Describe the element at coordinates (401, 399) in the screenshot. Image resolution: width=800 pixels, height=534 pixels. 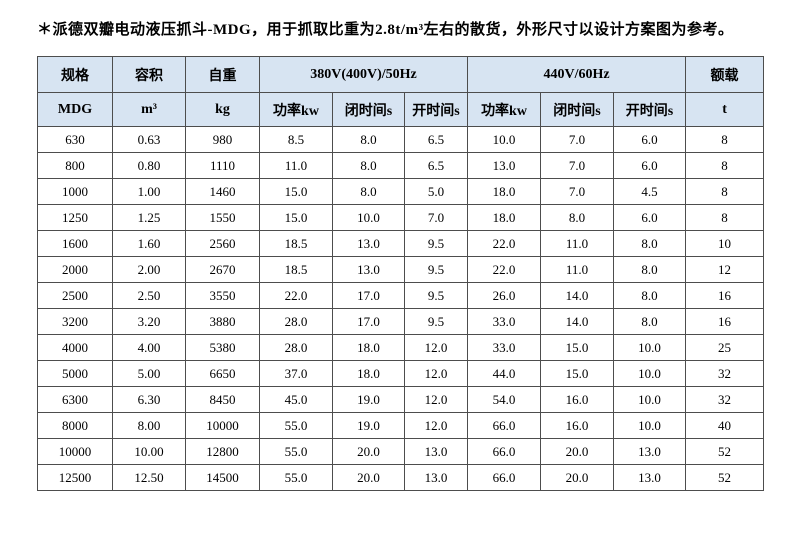
I see `table-row: 6300 6.30 8450 45.0 19.0 12.0 54.0 16.0 10.0 32` at that location.